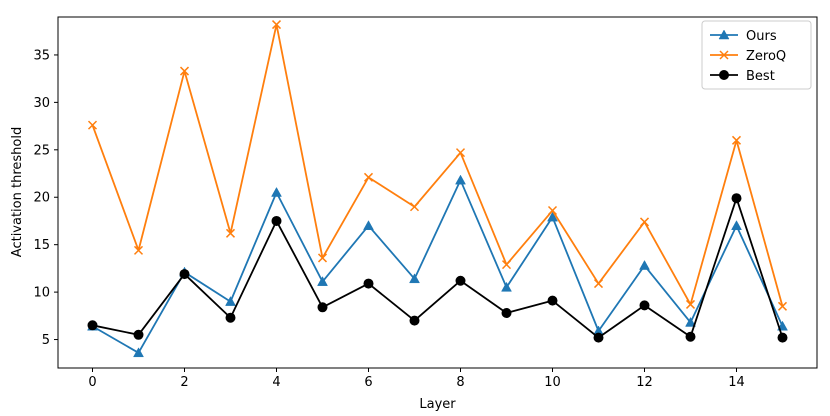 The image size is (830, 416). I want to click on x-tick-label: 8, so click(460, 382).